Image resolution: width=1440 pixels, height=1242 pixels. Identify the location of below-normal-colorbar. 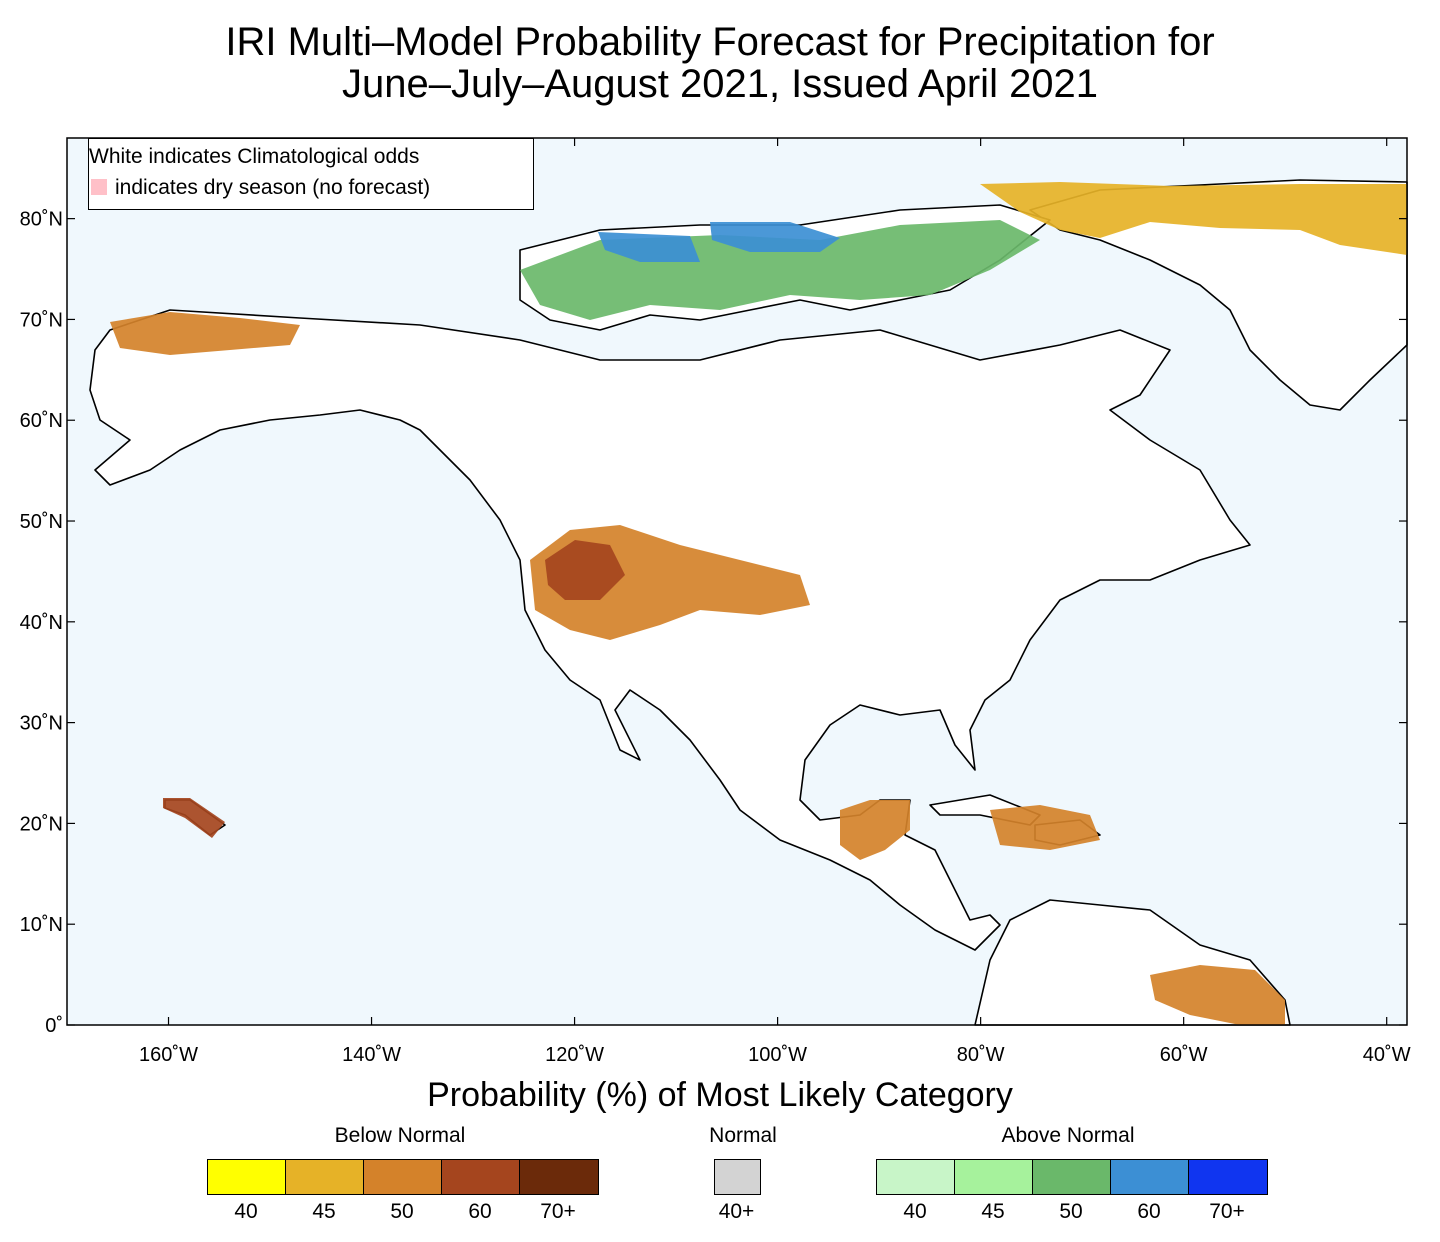
(403, 1177).